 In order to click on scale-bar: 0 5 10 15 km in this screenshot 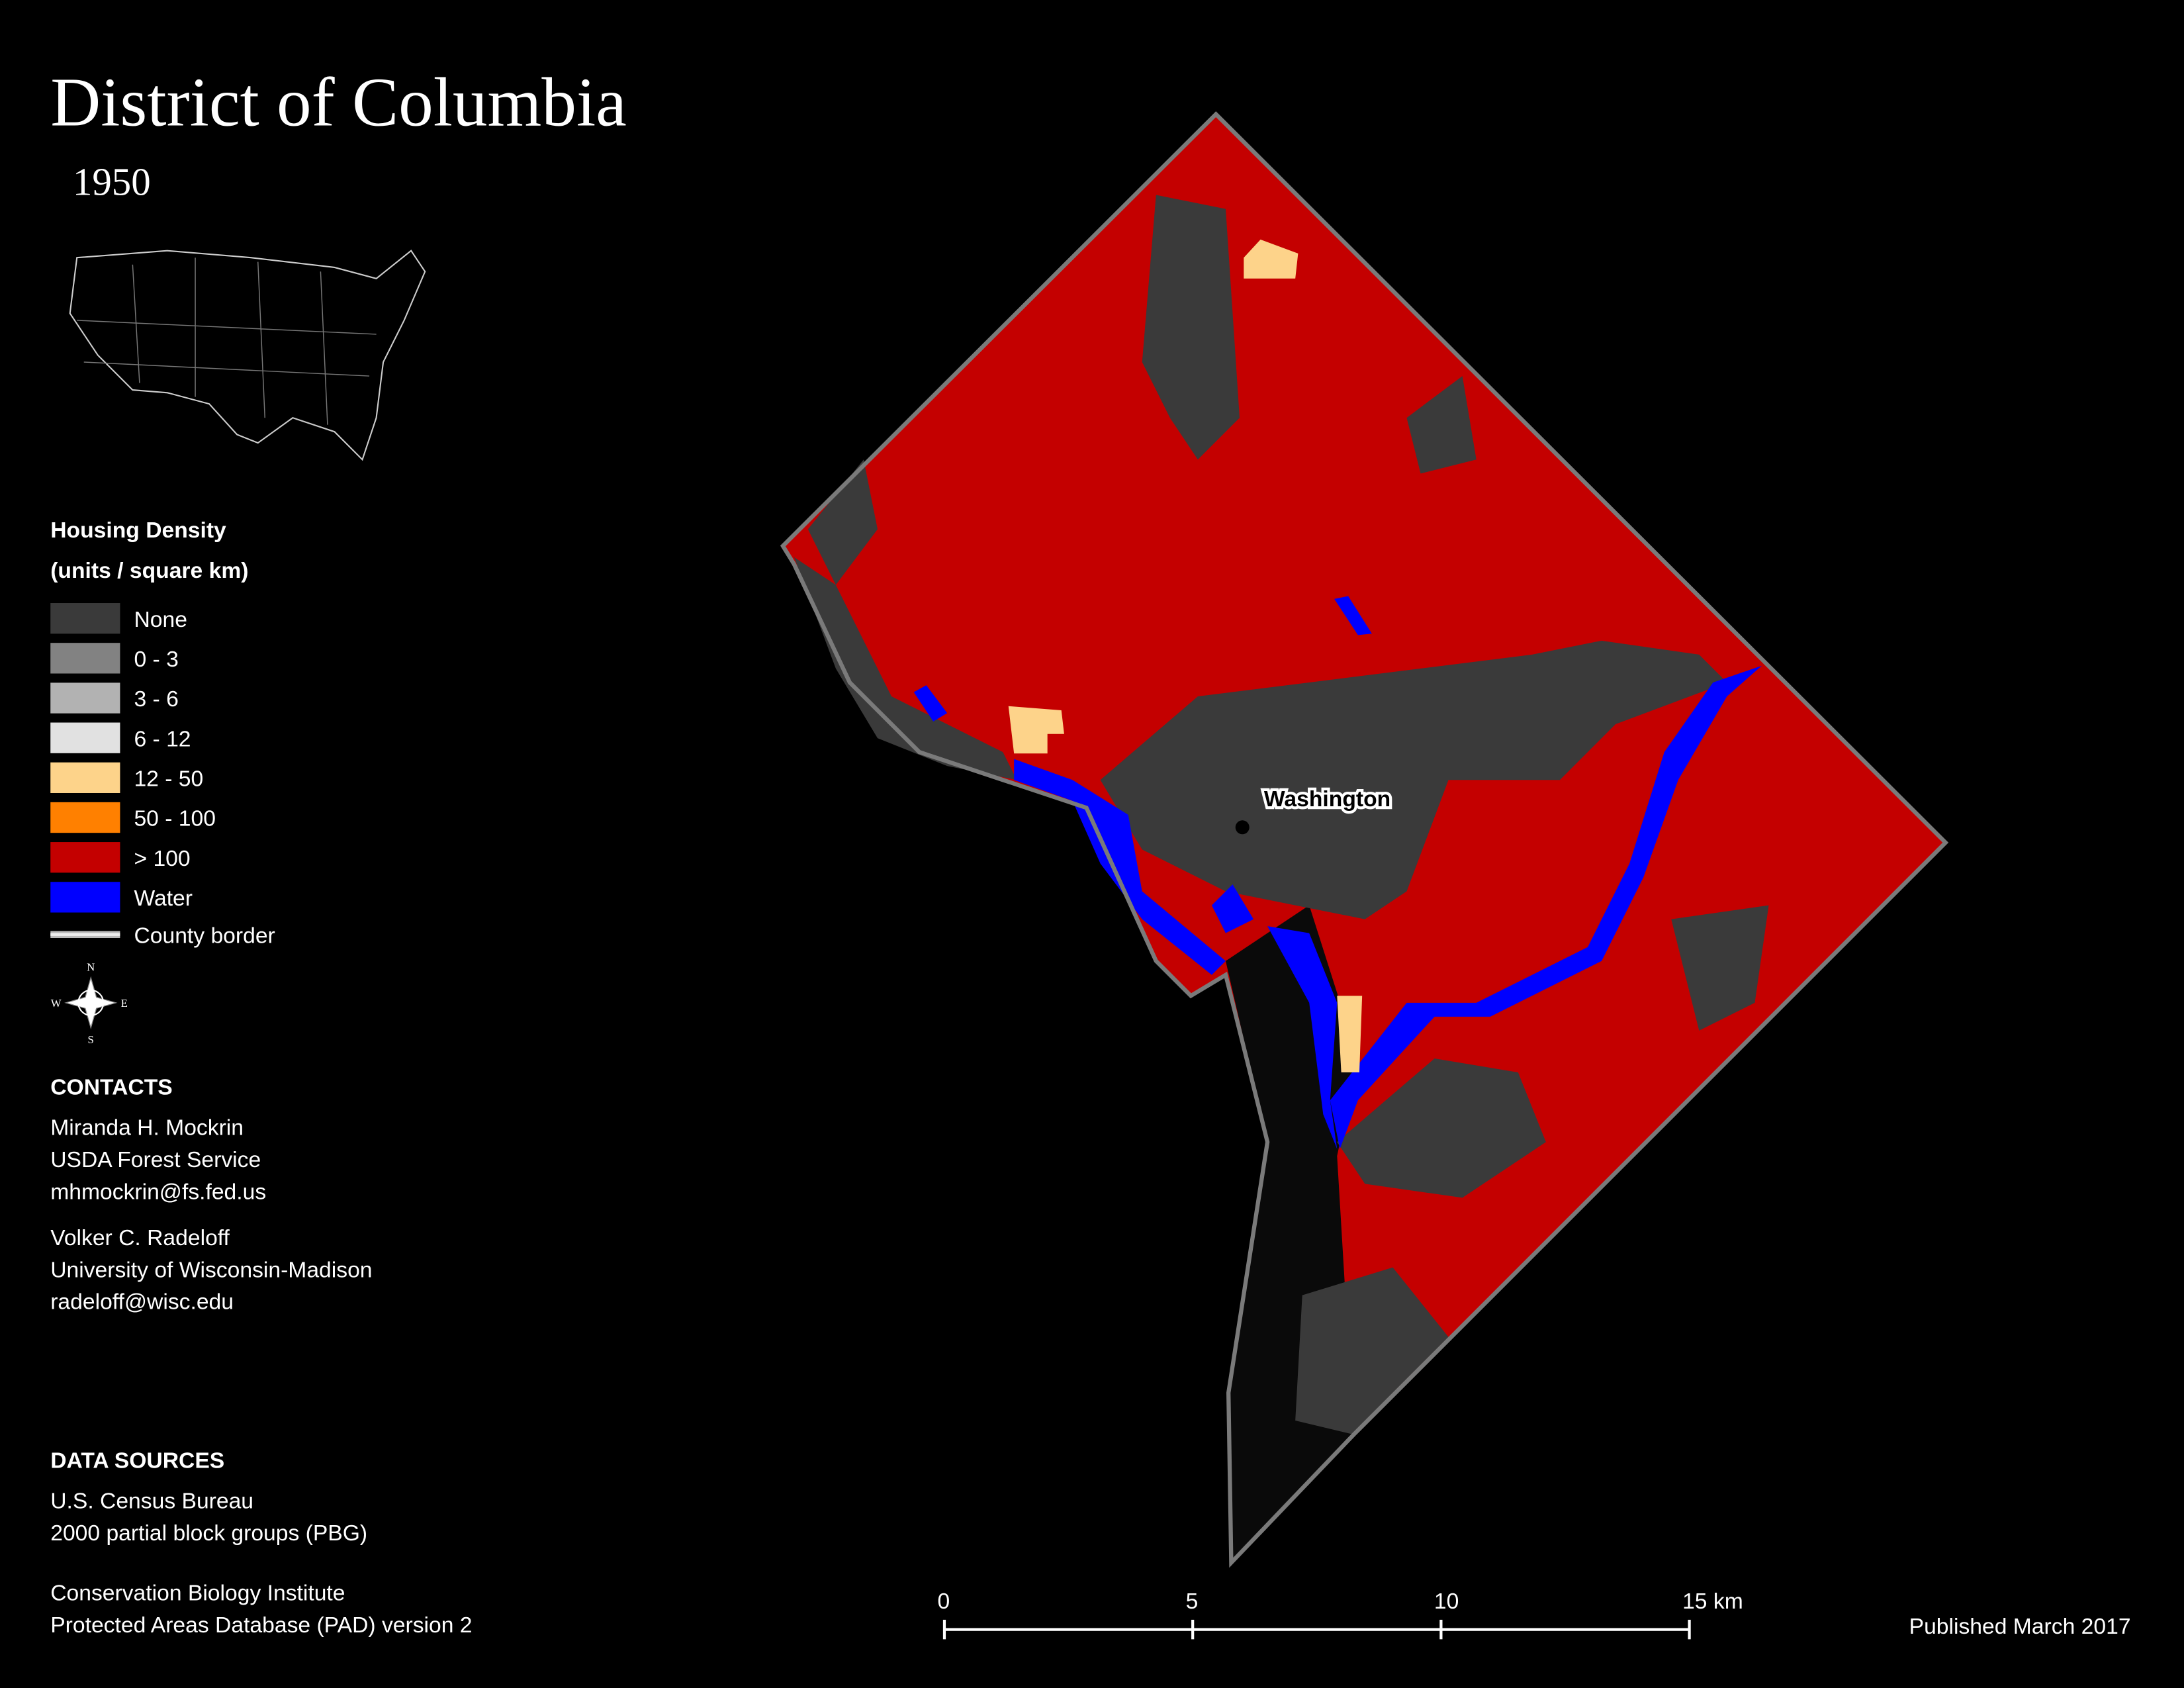, I will do `click(1340, 1614)`.